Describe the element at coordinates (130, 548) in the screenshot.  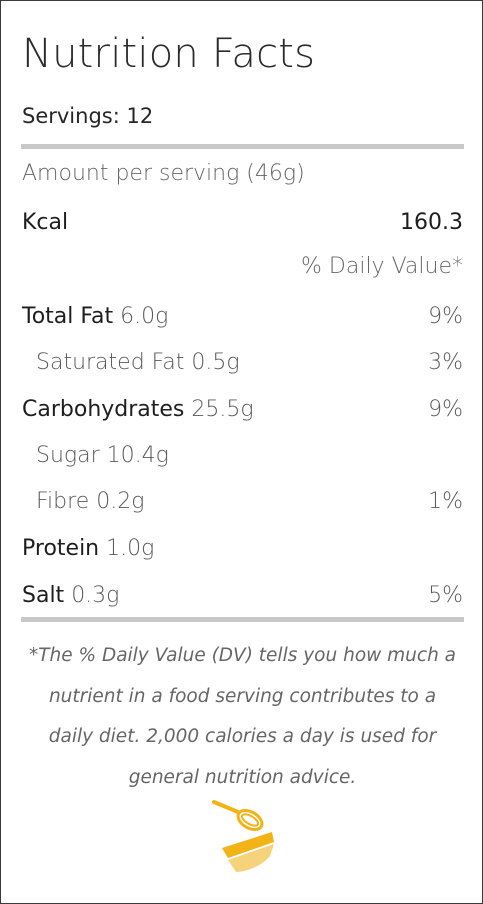
I see `nutrient-amount: 1.0g` at that location.